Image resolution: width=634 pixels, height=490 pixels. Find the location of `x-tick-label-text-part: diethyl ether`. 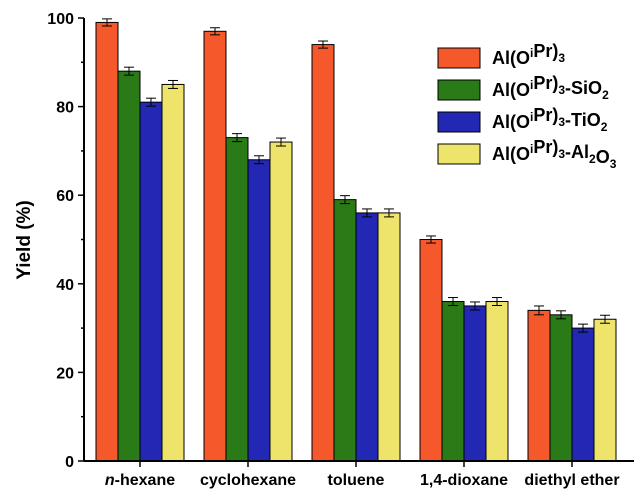

x-tick-label-text-part: diethyl ether is located at coordinates (571, 480).